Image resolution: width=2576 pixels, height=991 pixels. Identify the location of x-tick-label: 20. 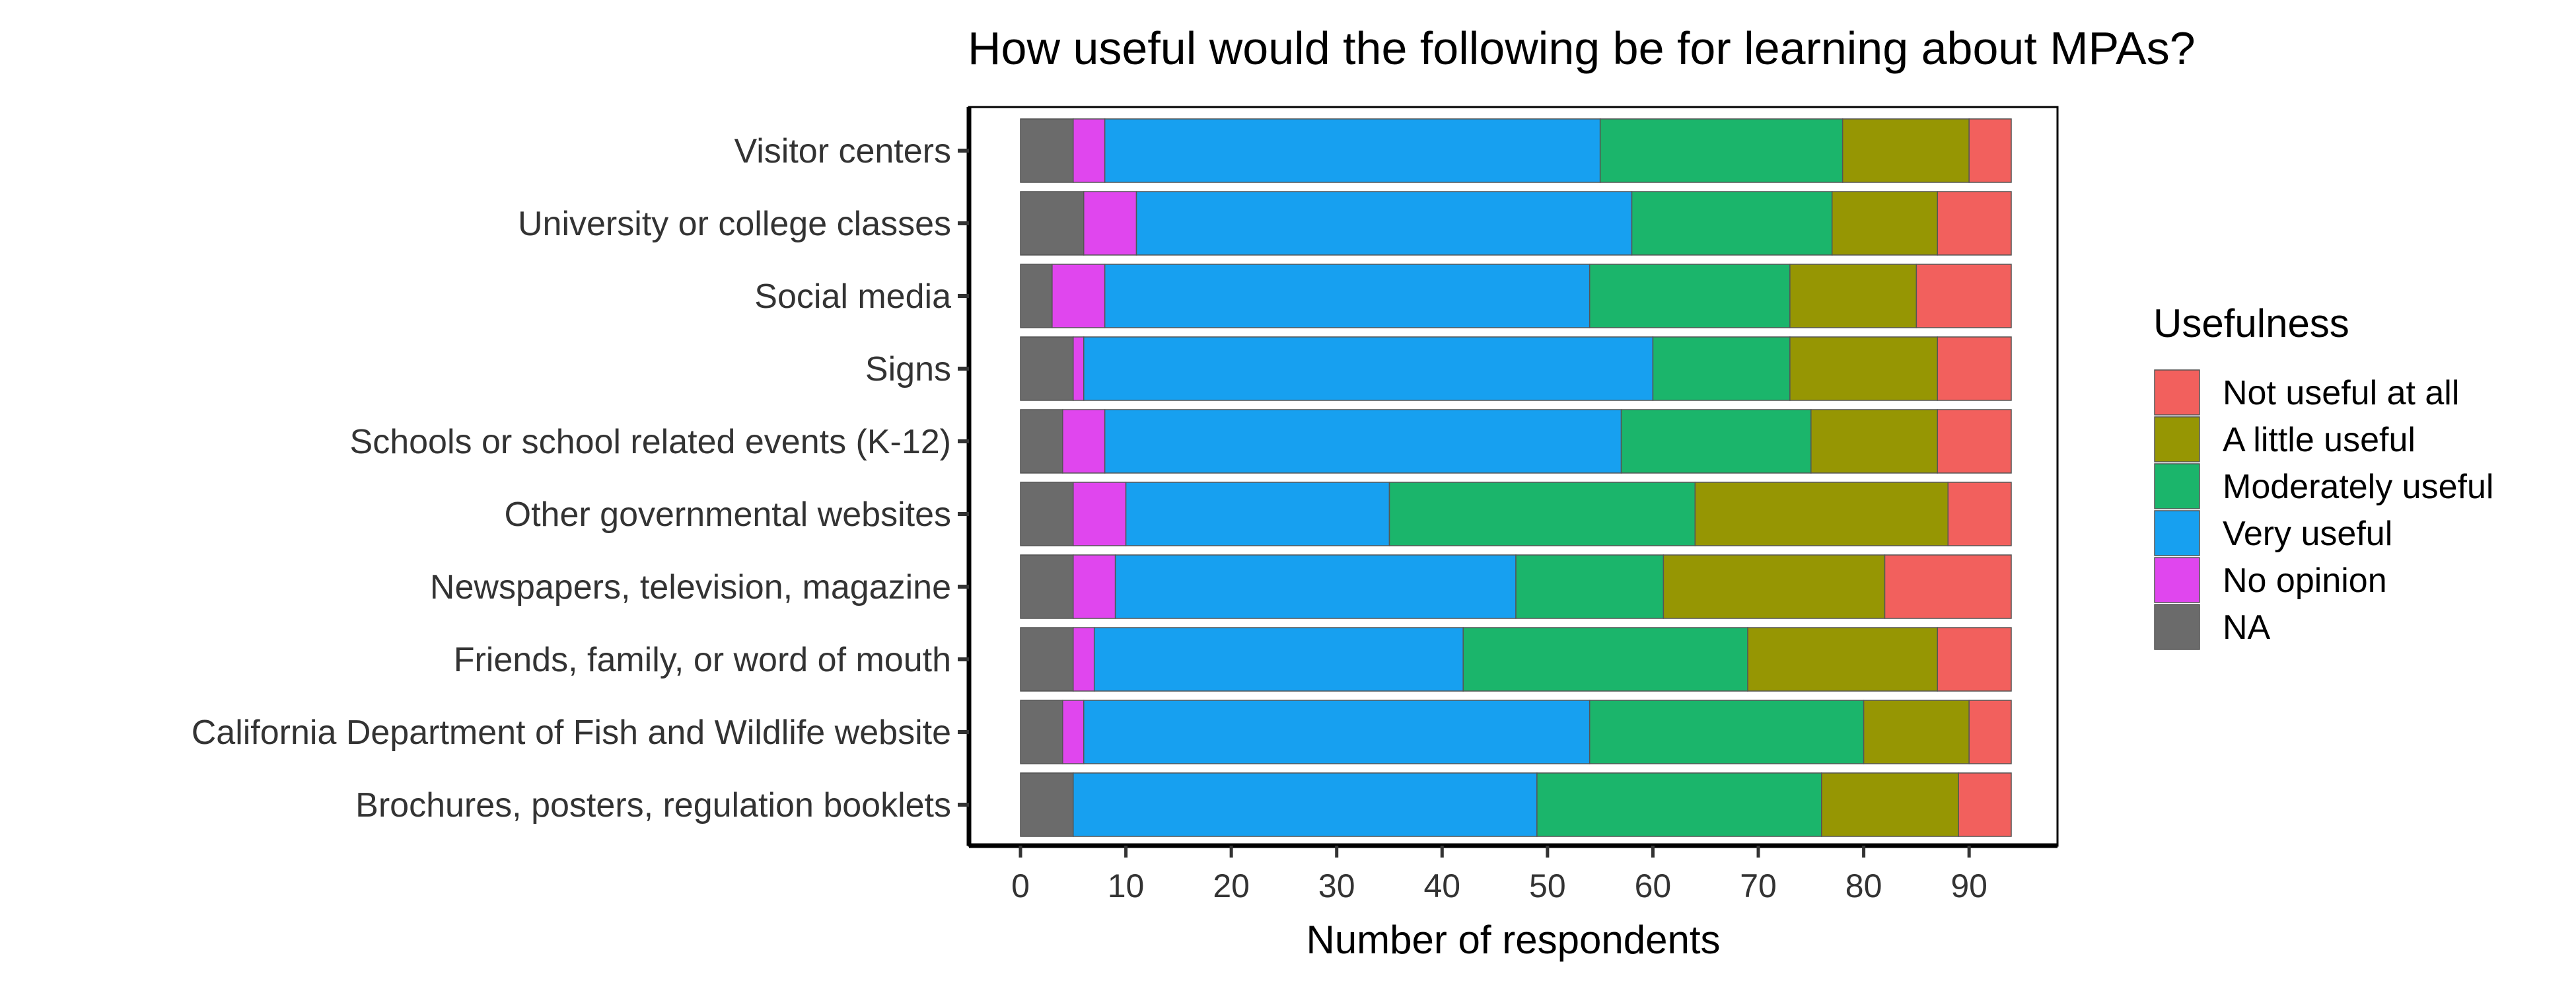
(1232, 885).